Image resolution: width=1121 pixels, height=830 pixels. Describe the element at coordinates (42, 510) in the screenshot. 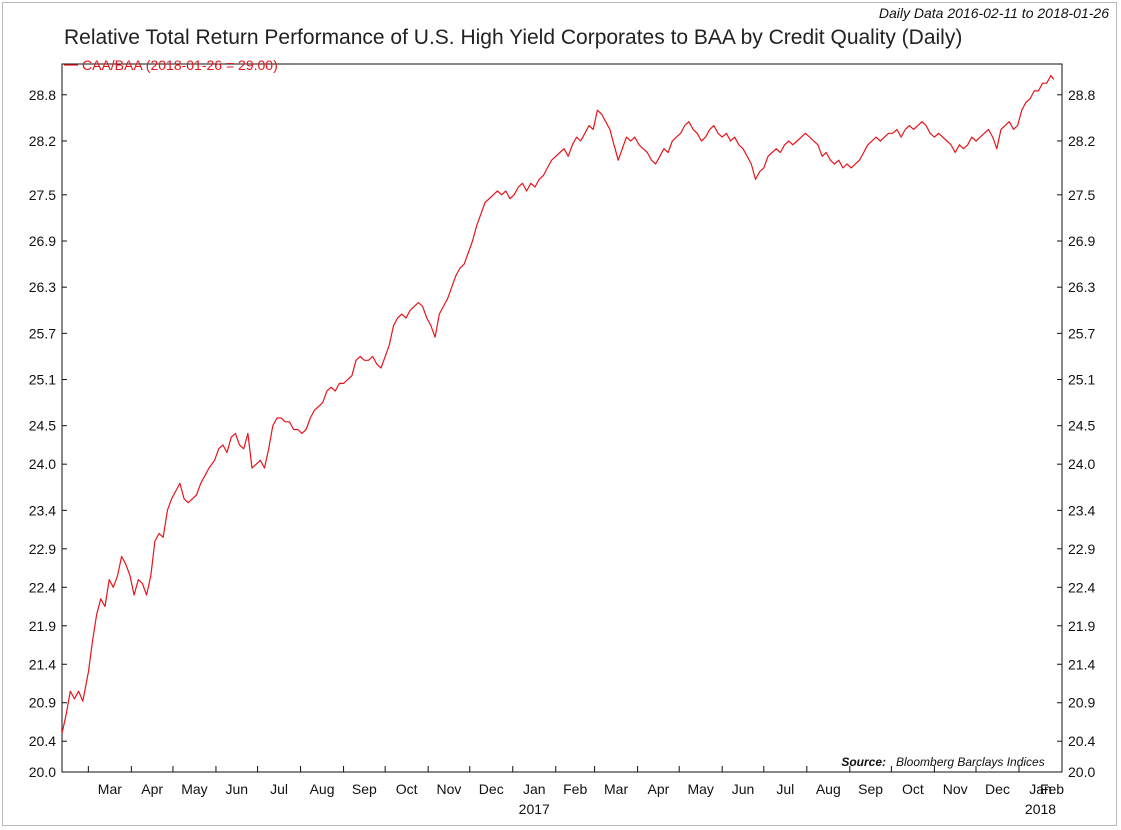

I see `y-tick-label-left: 23.4` at that location.